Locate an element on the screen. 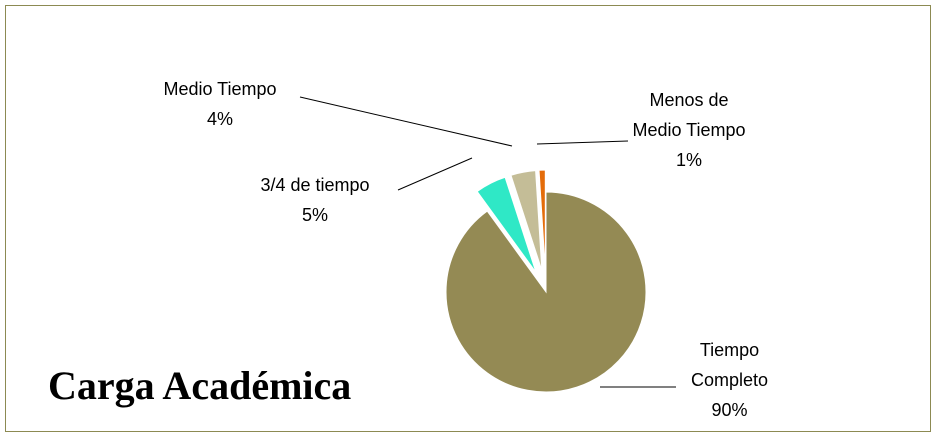 This screenshot has width=938, height=439. chart-title: Carga Académica is located at coordinates (200, 385).